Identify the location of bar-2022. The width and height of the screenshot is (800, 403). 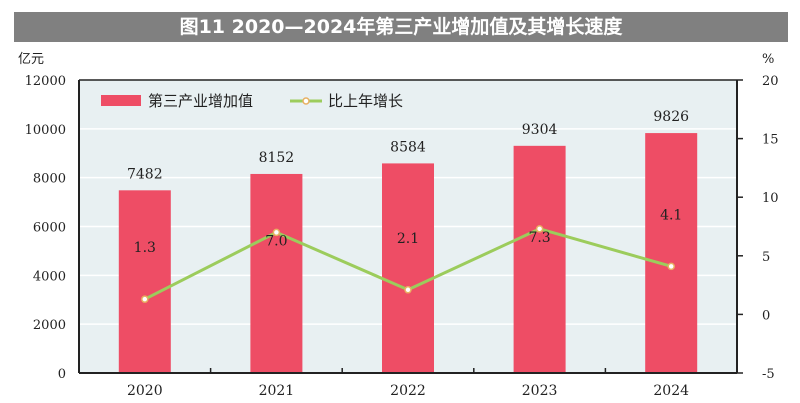
(408, 268).